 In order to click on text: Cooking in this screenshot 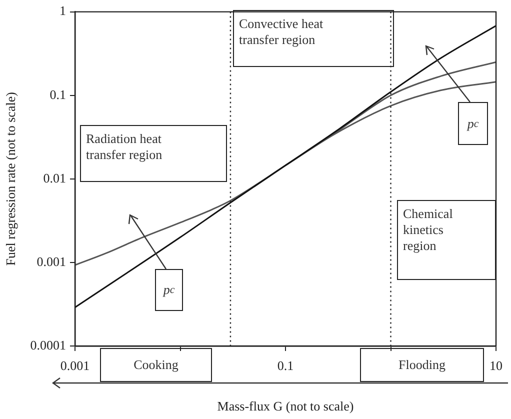, I will do `click(156, 365)`.